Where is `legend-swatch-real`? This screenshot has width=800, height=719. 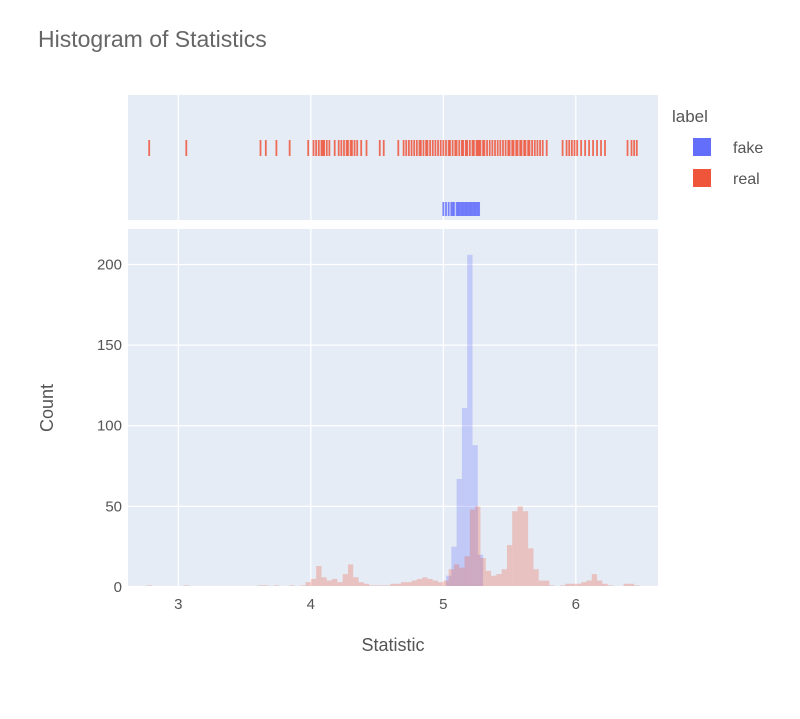
legend-swatch-real is located at coordinates (702, 178).